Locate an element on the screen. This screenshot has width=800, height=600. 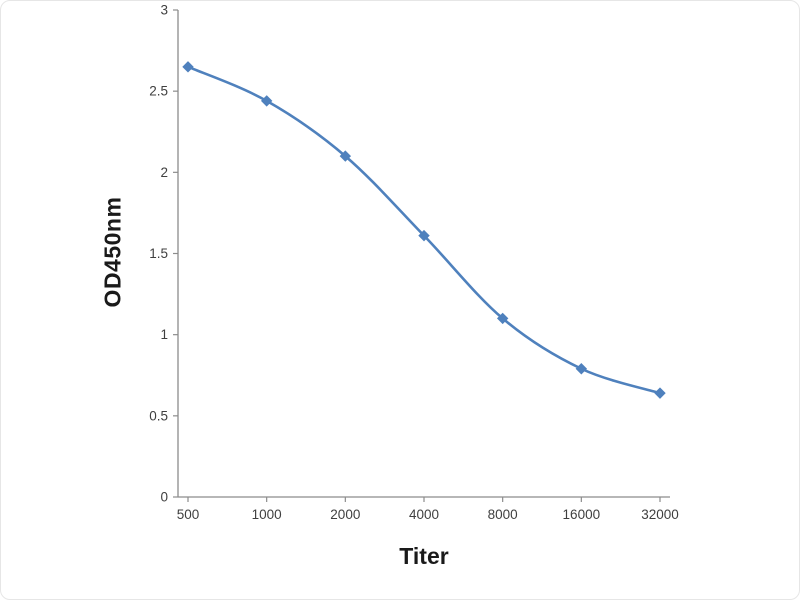
y-tick-label: 1.5 is located at coordinates (158, 253).